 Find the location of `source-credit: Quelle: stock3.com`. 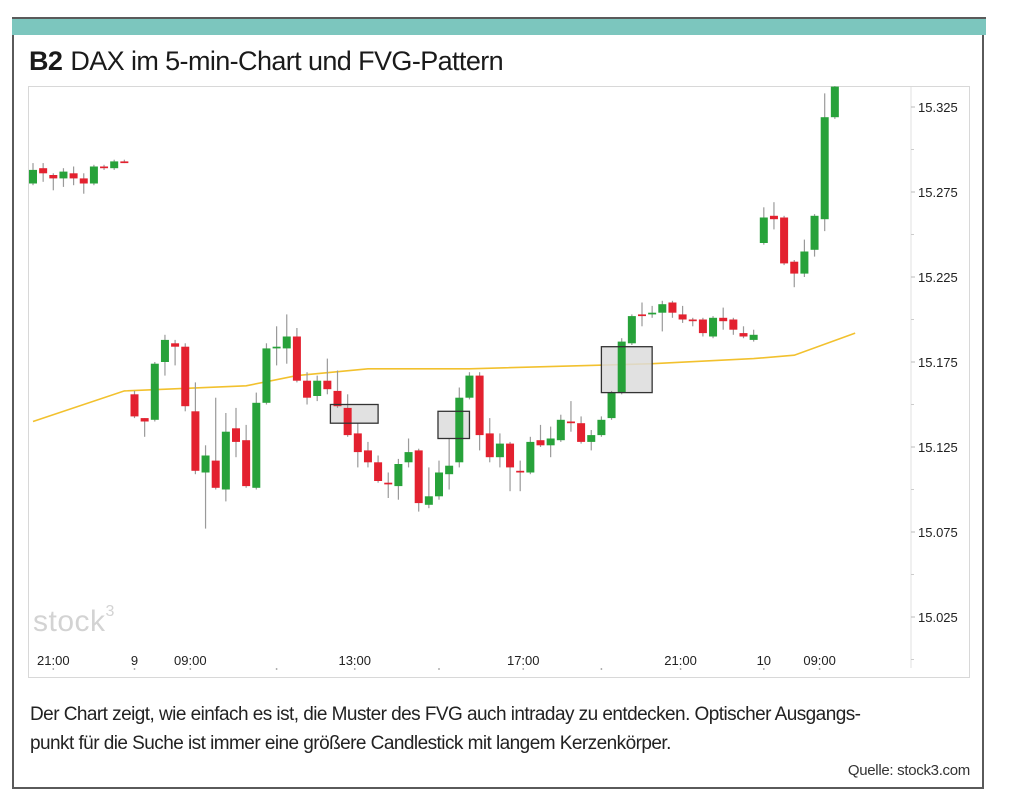

source-credit: Quelle: stock3.com is located at coordinates (908, 770).